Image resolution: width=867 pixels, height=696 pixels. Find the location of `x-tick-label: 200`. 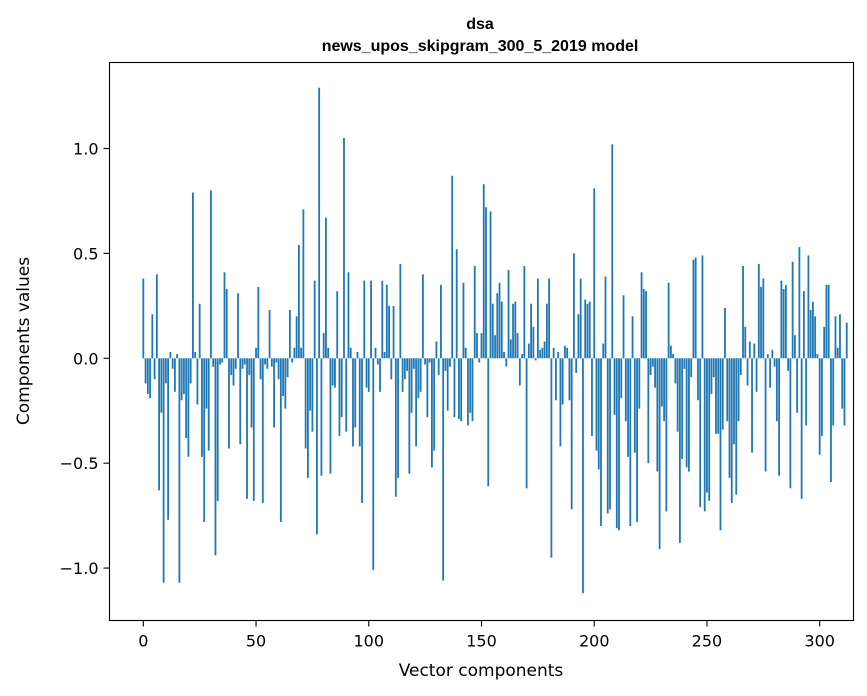

x-tick-label: 200 is located at coordinates (594, 641).